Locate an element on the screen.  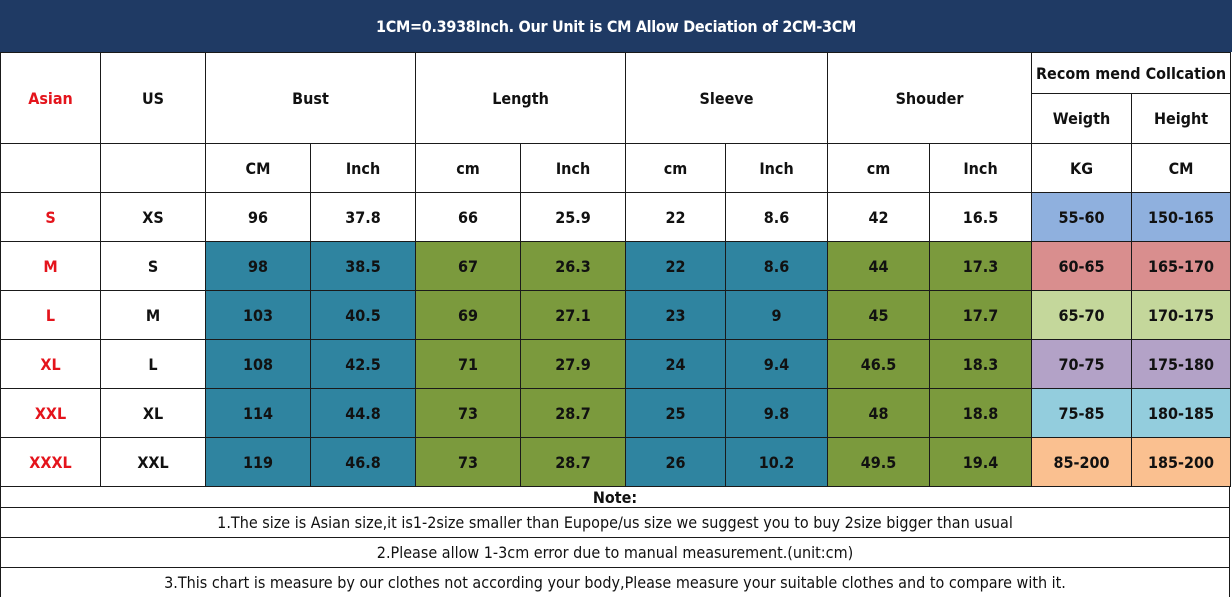
header-recommend: Recom mend Collcation is located at coordinates (1131, 73).